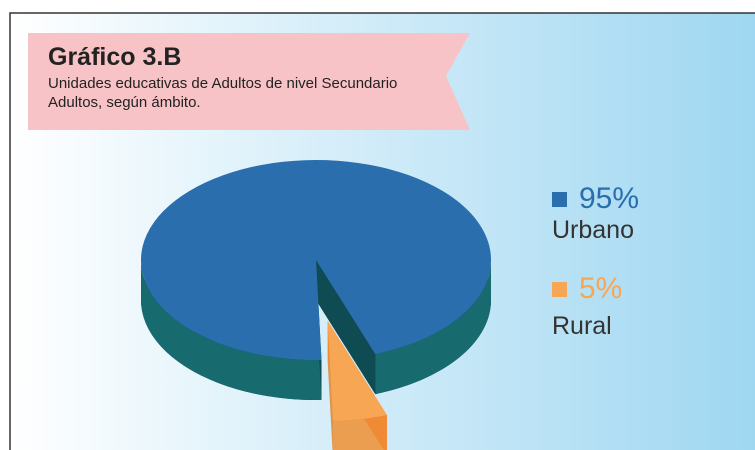 The width and height of the screenshot is (755, 450). I want to click on chart-title: Gráfico 3.B, so click(115, 57).